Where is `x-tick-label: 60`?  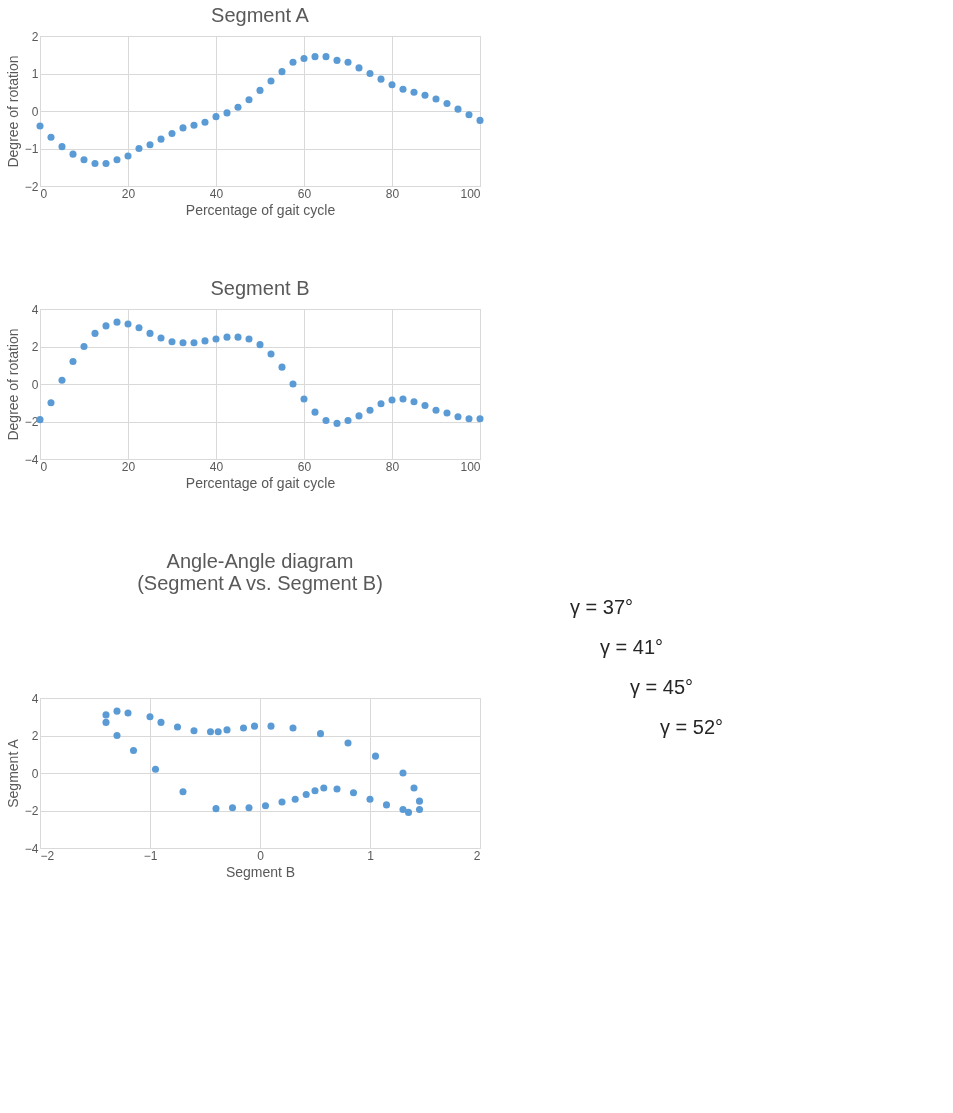
x-tick-label: 60 is located at coordinates (304, 466).